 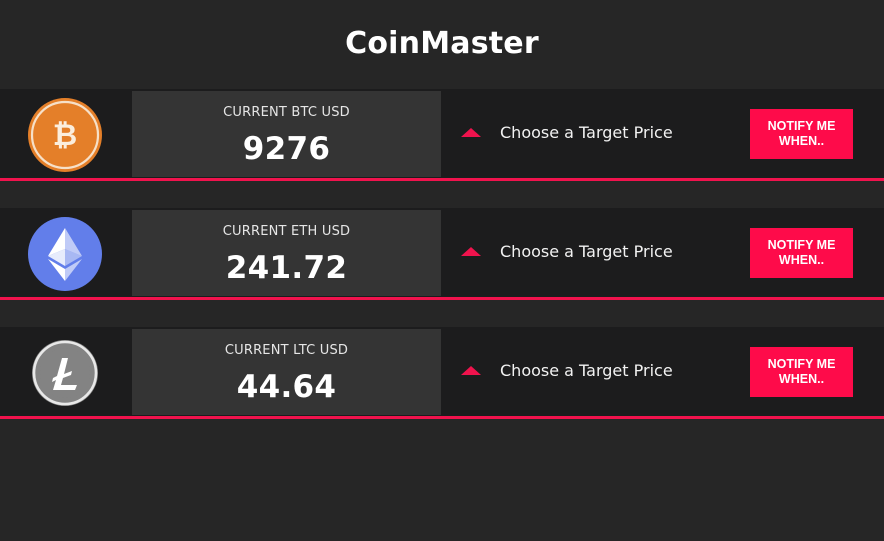 I want to click on btc-target-text: Choose a Target Price, so click(x=586, y=132).